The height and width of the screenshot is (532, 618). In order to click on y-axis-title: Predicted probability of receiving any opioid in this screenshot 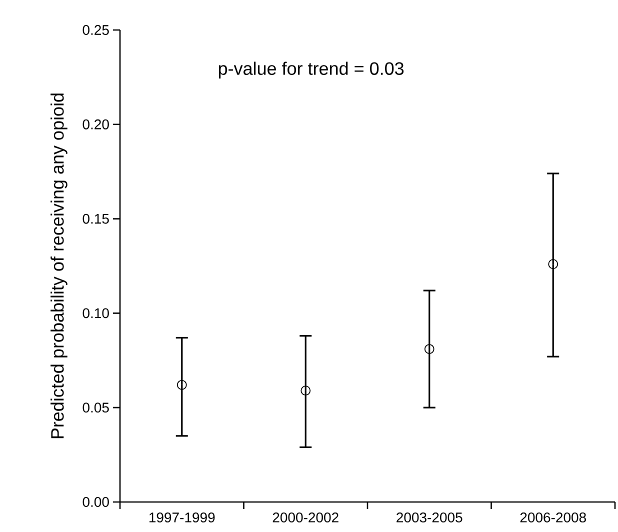, I will do `click(59, 266)`.